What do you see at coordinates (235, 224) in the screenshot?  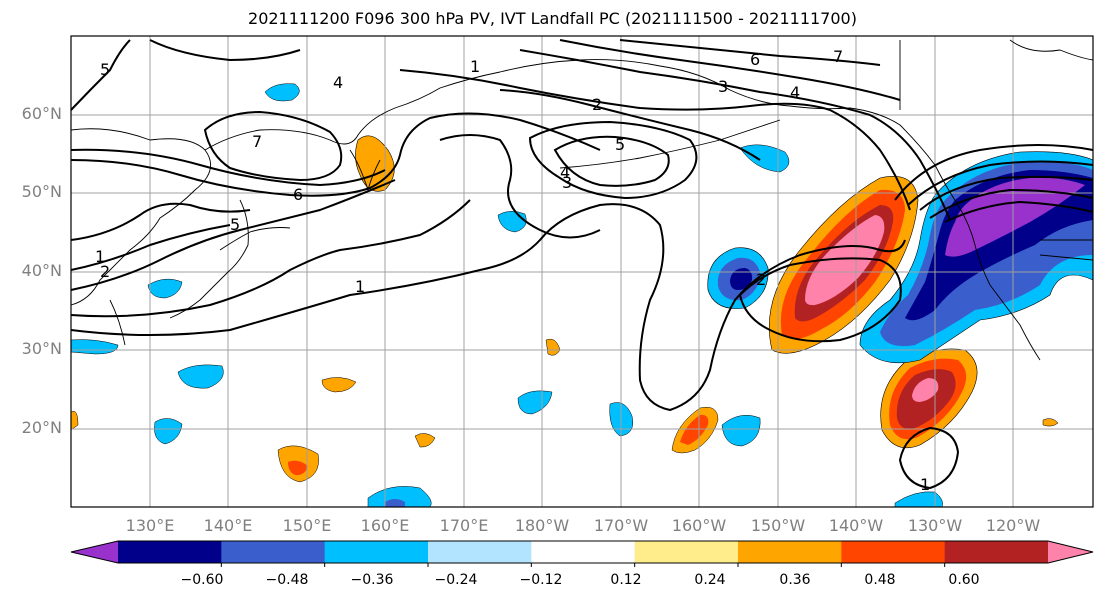 I see `contour-label-5-b: 5` at bounding box center [235, 224].